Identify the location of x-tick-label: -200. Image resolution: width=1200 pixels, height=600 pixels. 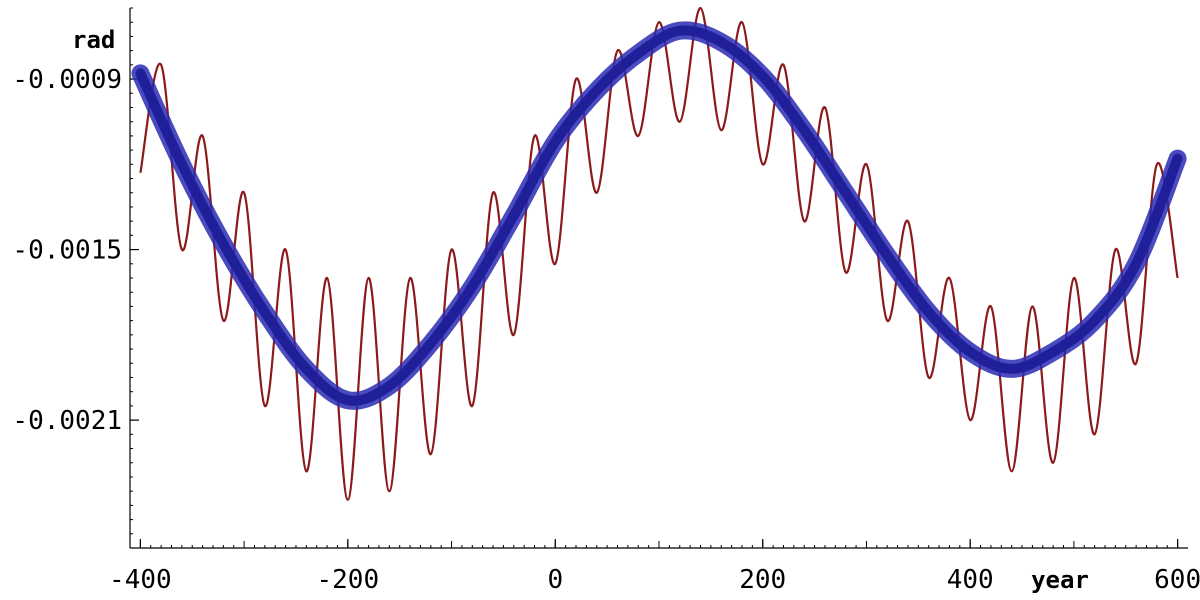
(348, 580).